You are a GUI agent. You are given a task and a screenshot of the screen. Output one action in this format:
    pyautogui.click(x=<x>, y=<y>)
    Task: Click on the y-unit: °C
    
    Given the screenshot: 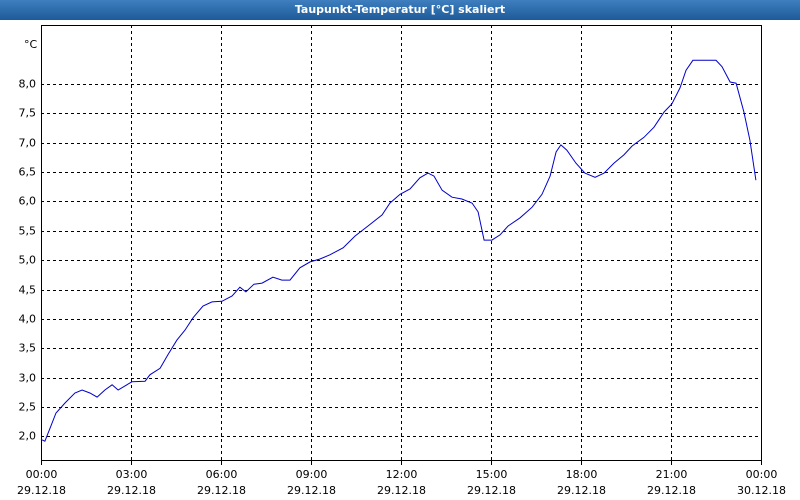 What is the action you would take?
    pyautogui.click(x=31, y=44)
    